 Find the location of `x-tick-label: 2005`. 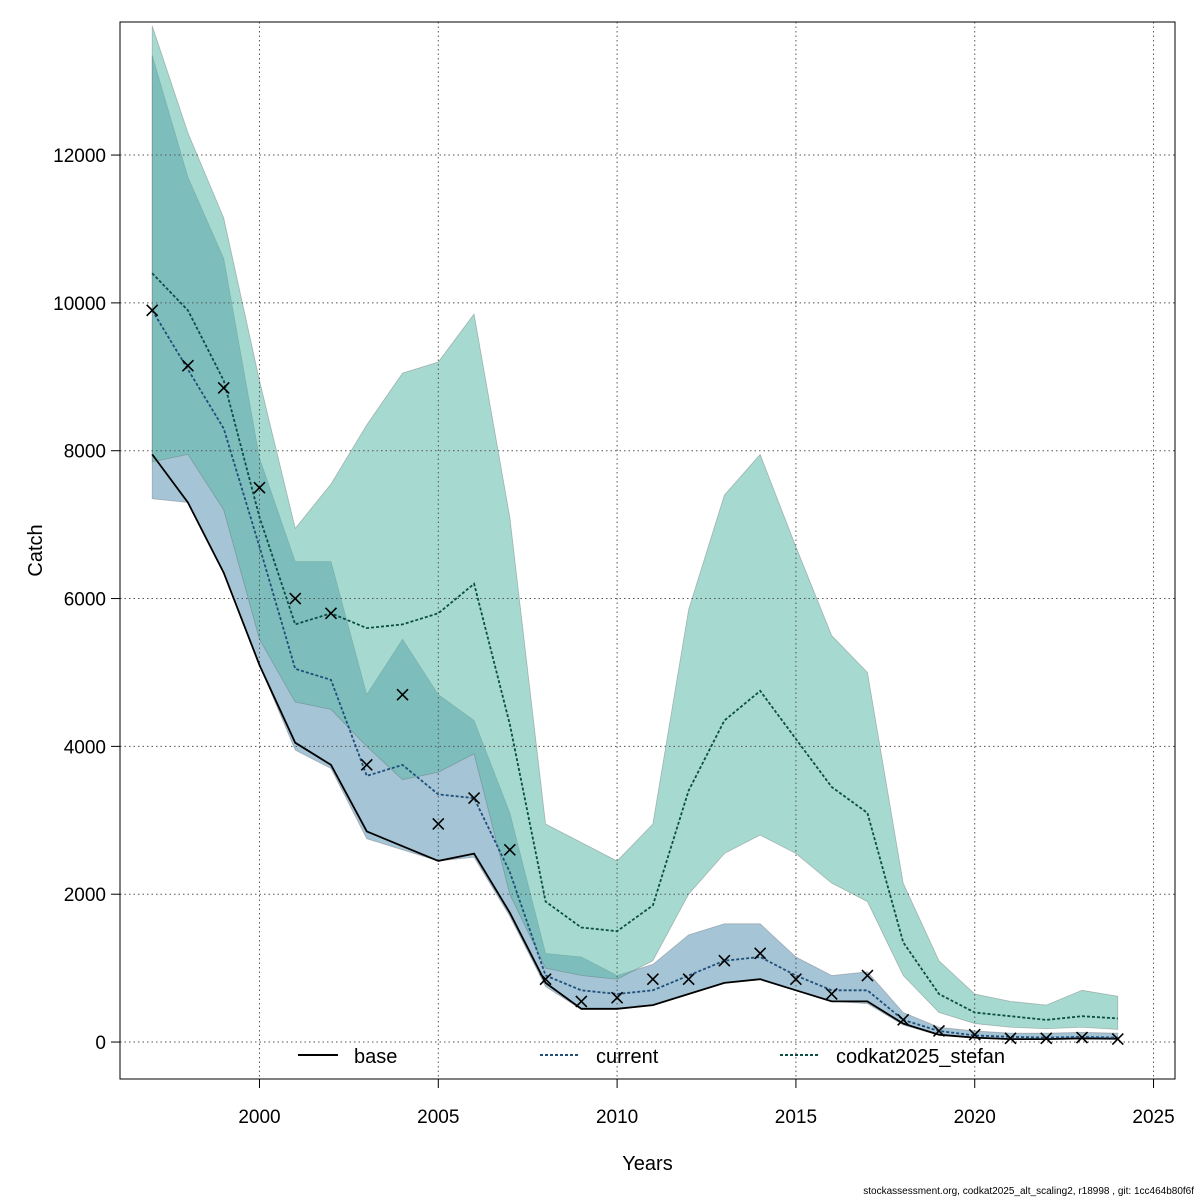

x-tick-label: 2005 is located at coordinates (438, 1117).